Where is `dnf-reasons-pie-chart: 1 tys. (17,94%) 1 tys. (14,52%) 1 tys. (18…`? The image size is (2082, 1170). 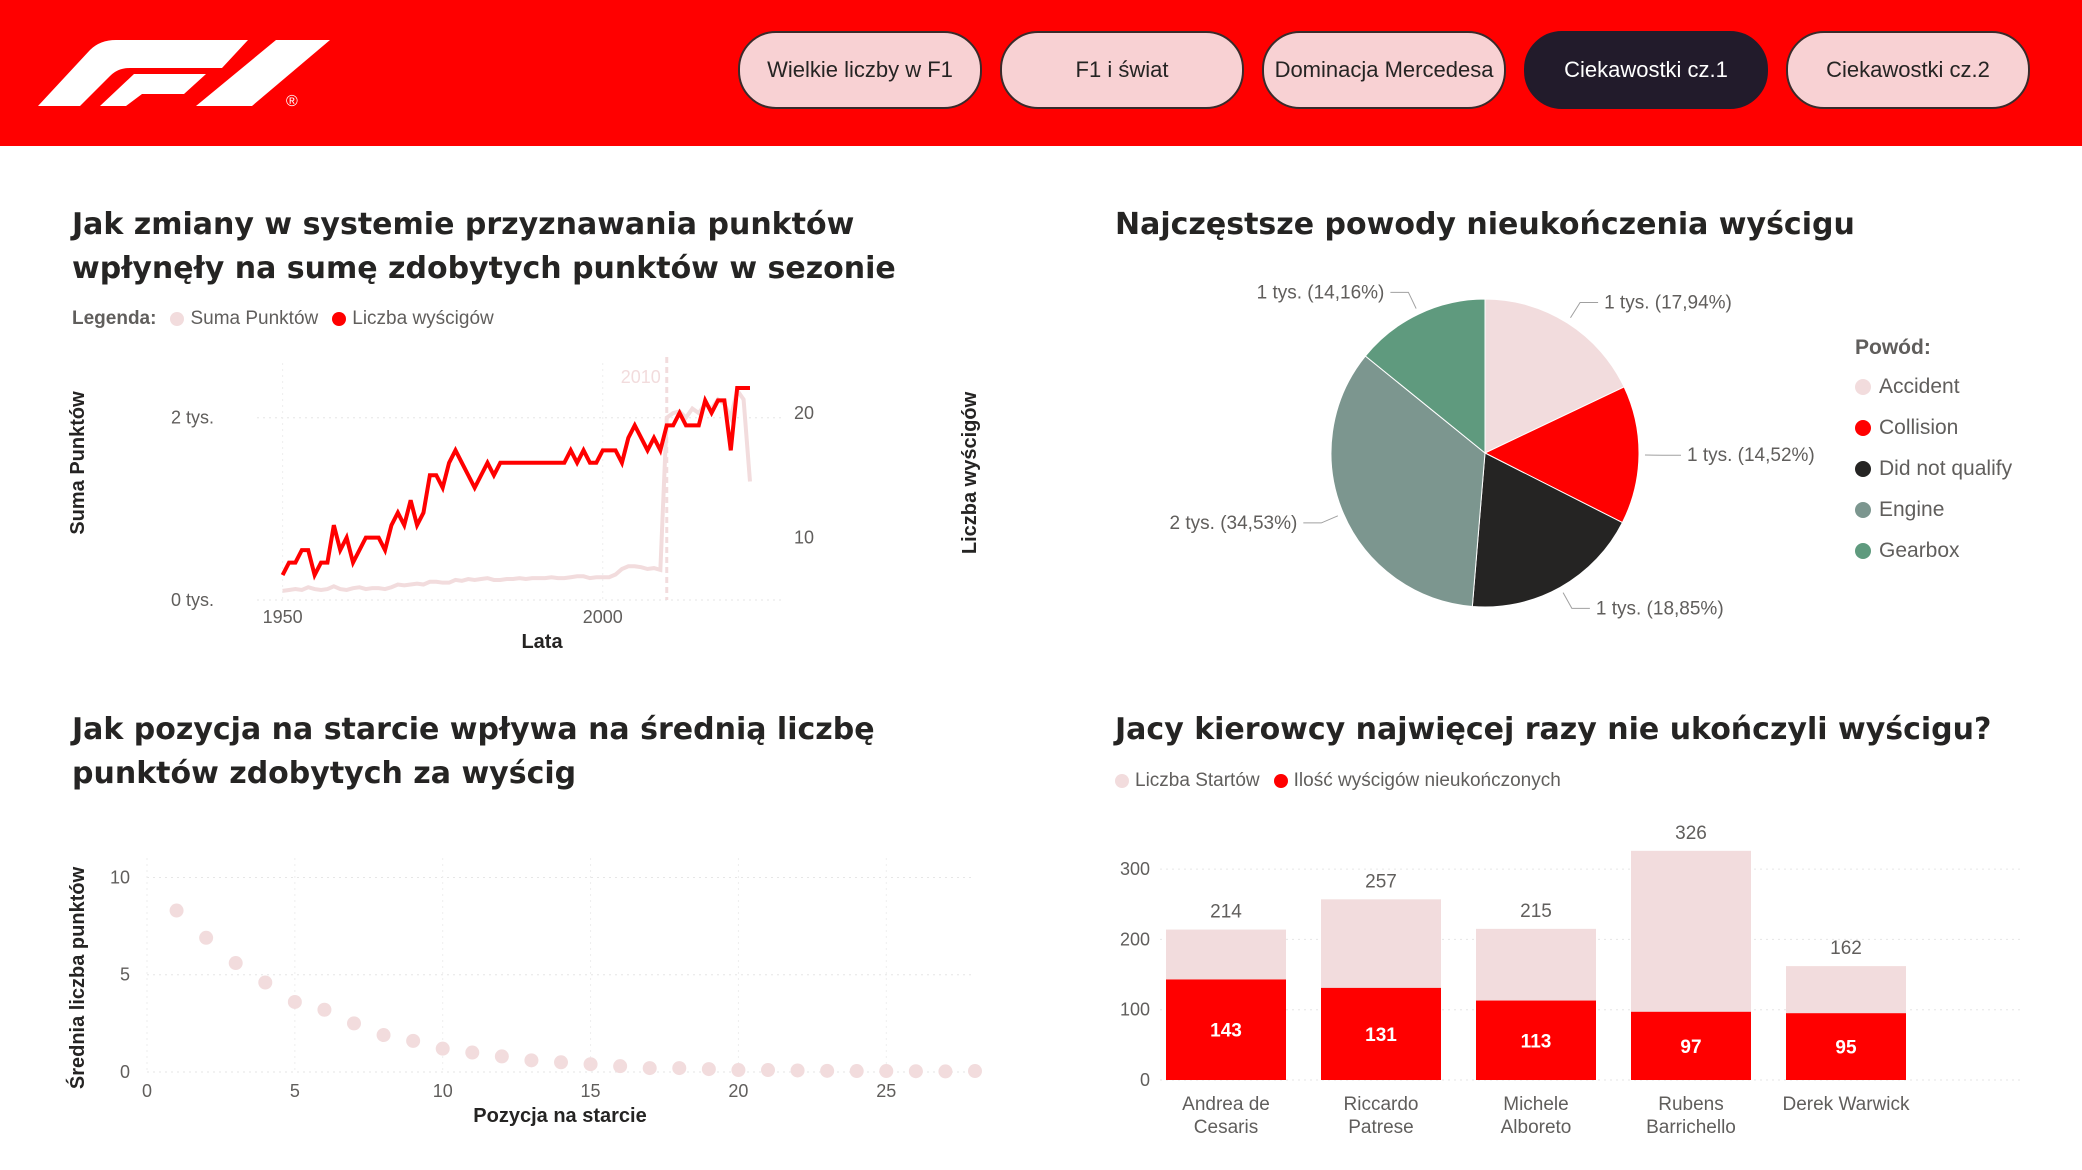
dnf-reasons-pie-chart: 1 tys. (17,94%) 1 tys. (14,52%) 1 tys. (18… is located at coordinates (1490, 455).